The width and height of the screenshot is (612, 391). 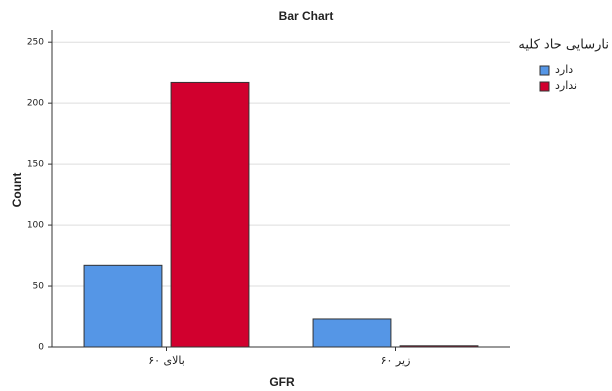 I want to click on y-tick-label: 100, so click(x=35, y=226).